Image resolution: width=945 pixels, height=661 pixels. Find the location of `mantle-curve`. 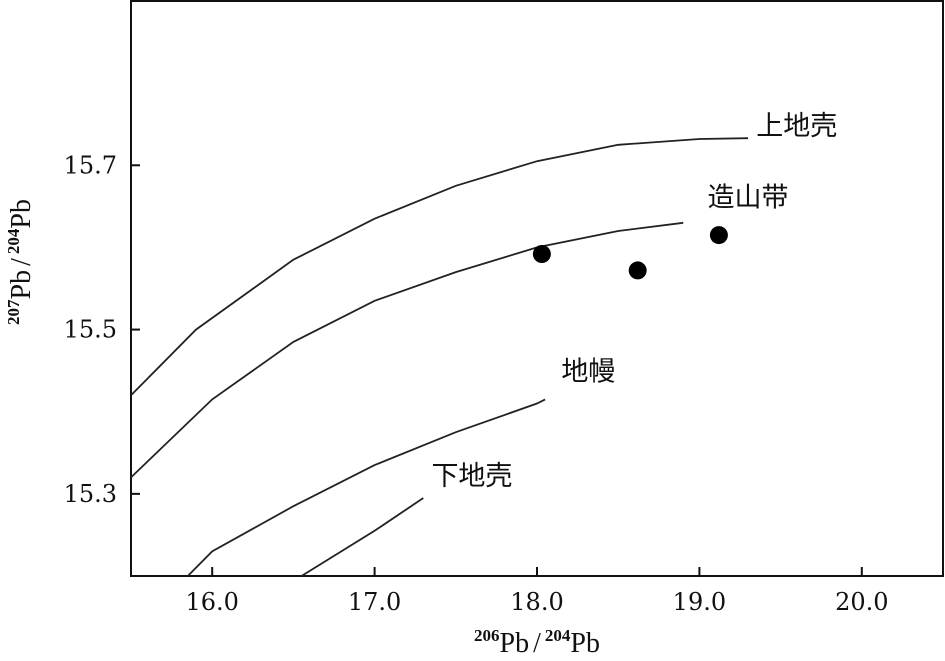

mantle-curve is located at coordinates (366, 487).